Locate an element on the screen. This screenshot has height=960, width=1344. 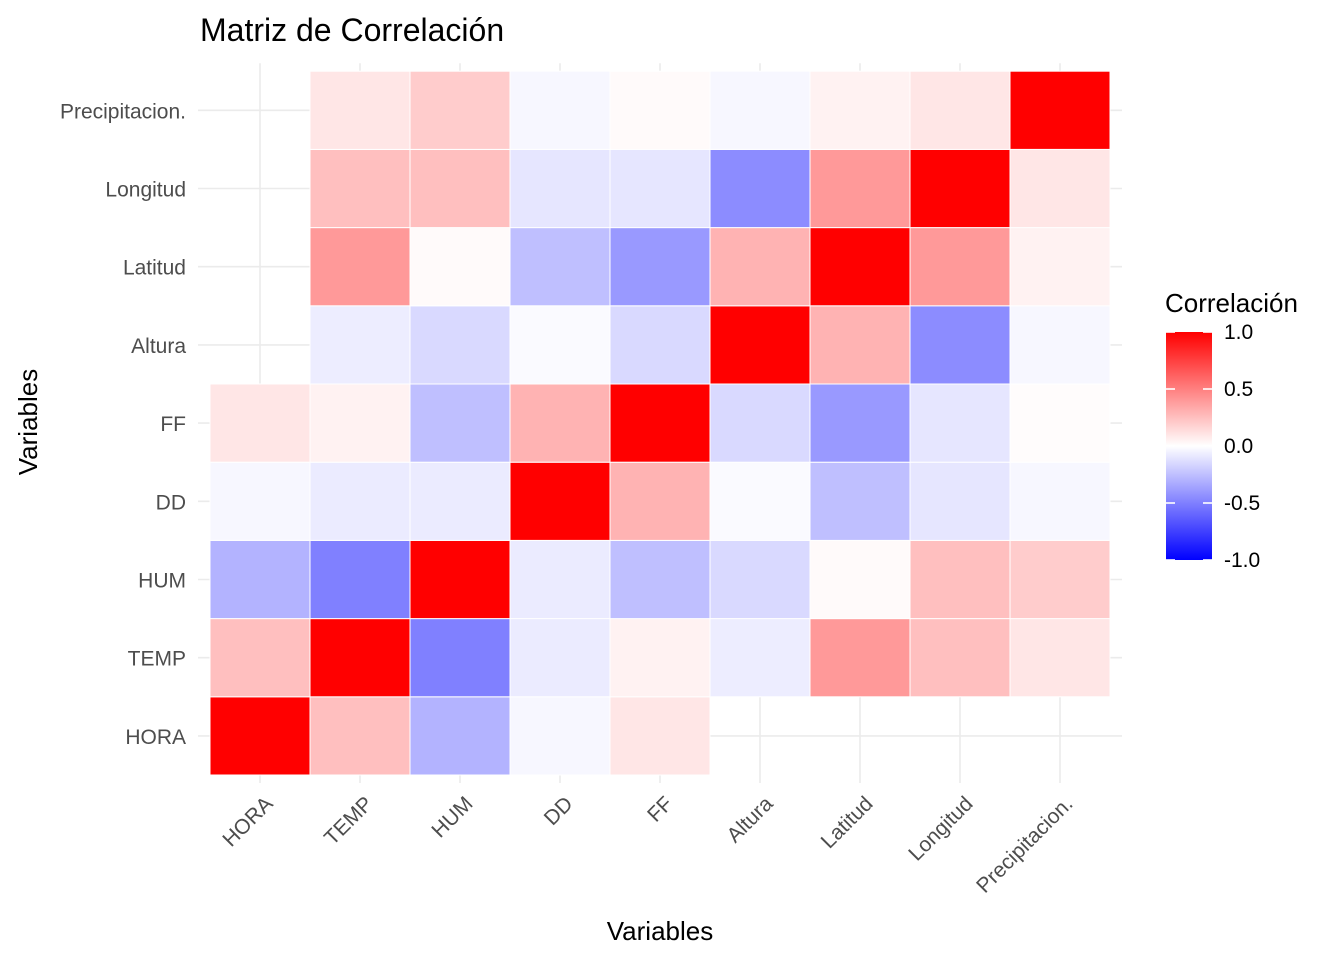
legend-tick-label: -1.0 is located at coordinates (1242, 560).